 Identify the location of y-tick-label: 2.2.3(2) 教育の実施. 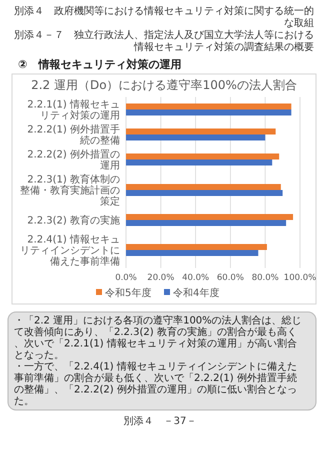
(73, 220).